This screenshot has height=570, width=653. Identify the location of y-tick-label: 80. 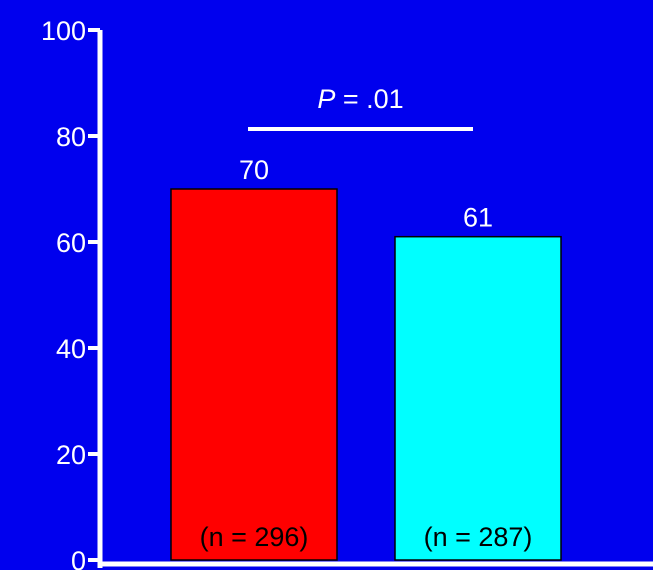
(71, 137).